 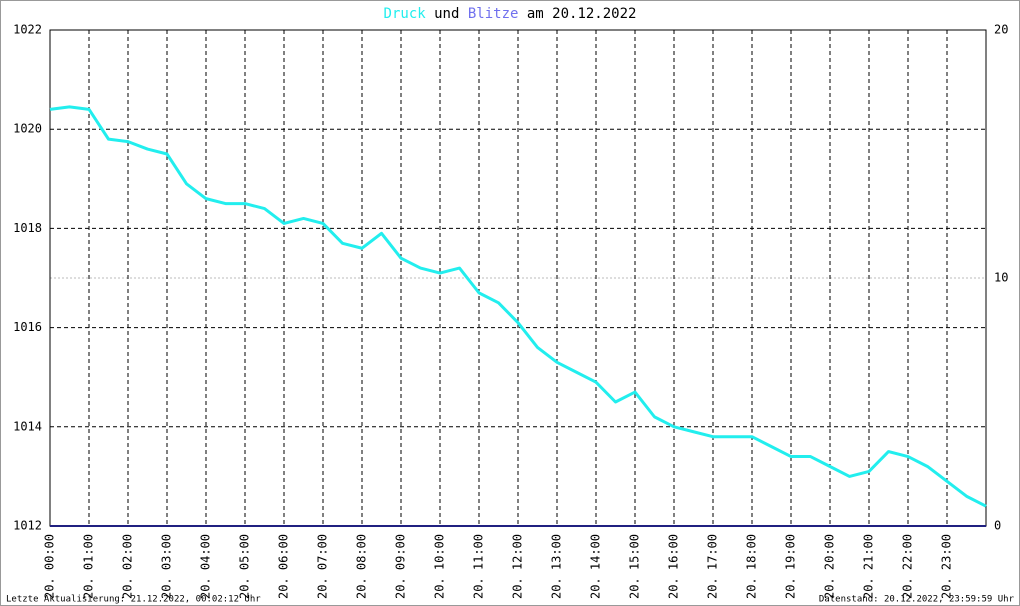 I want to click on x-tick-label: 20. 22:00, so click(x=908, y=566).